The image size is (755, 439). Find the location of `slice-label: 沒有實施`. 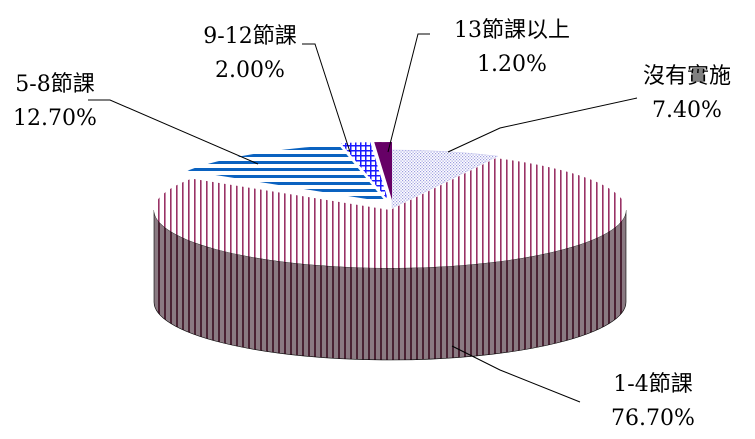

slice-label: 沒有實施 is located at coordinates (686, 76).